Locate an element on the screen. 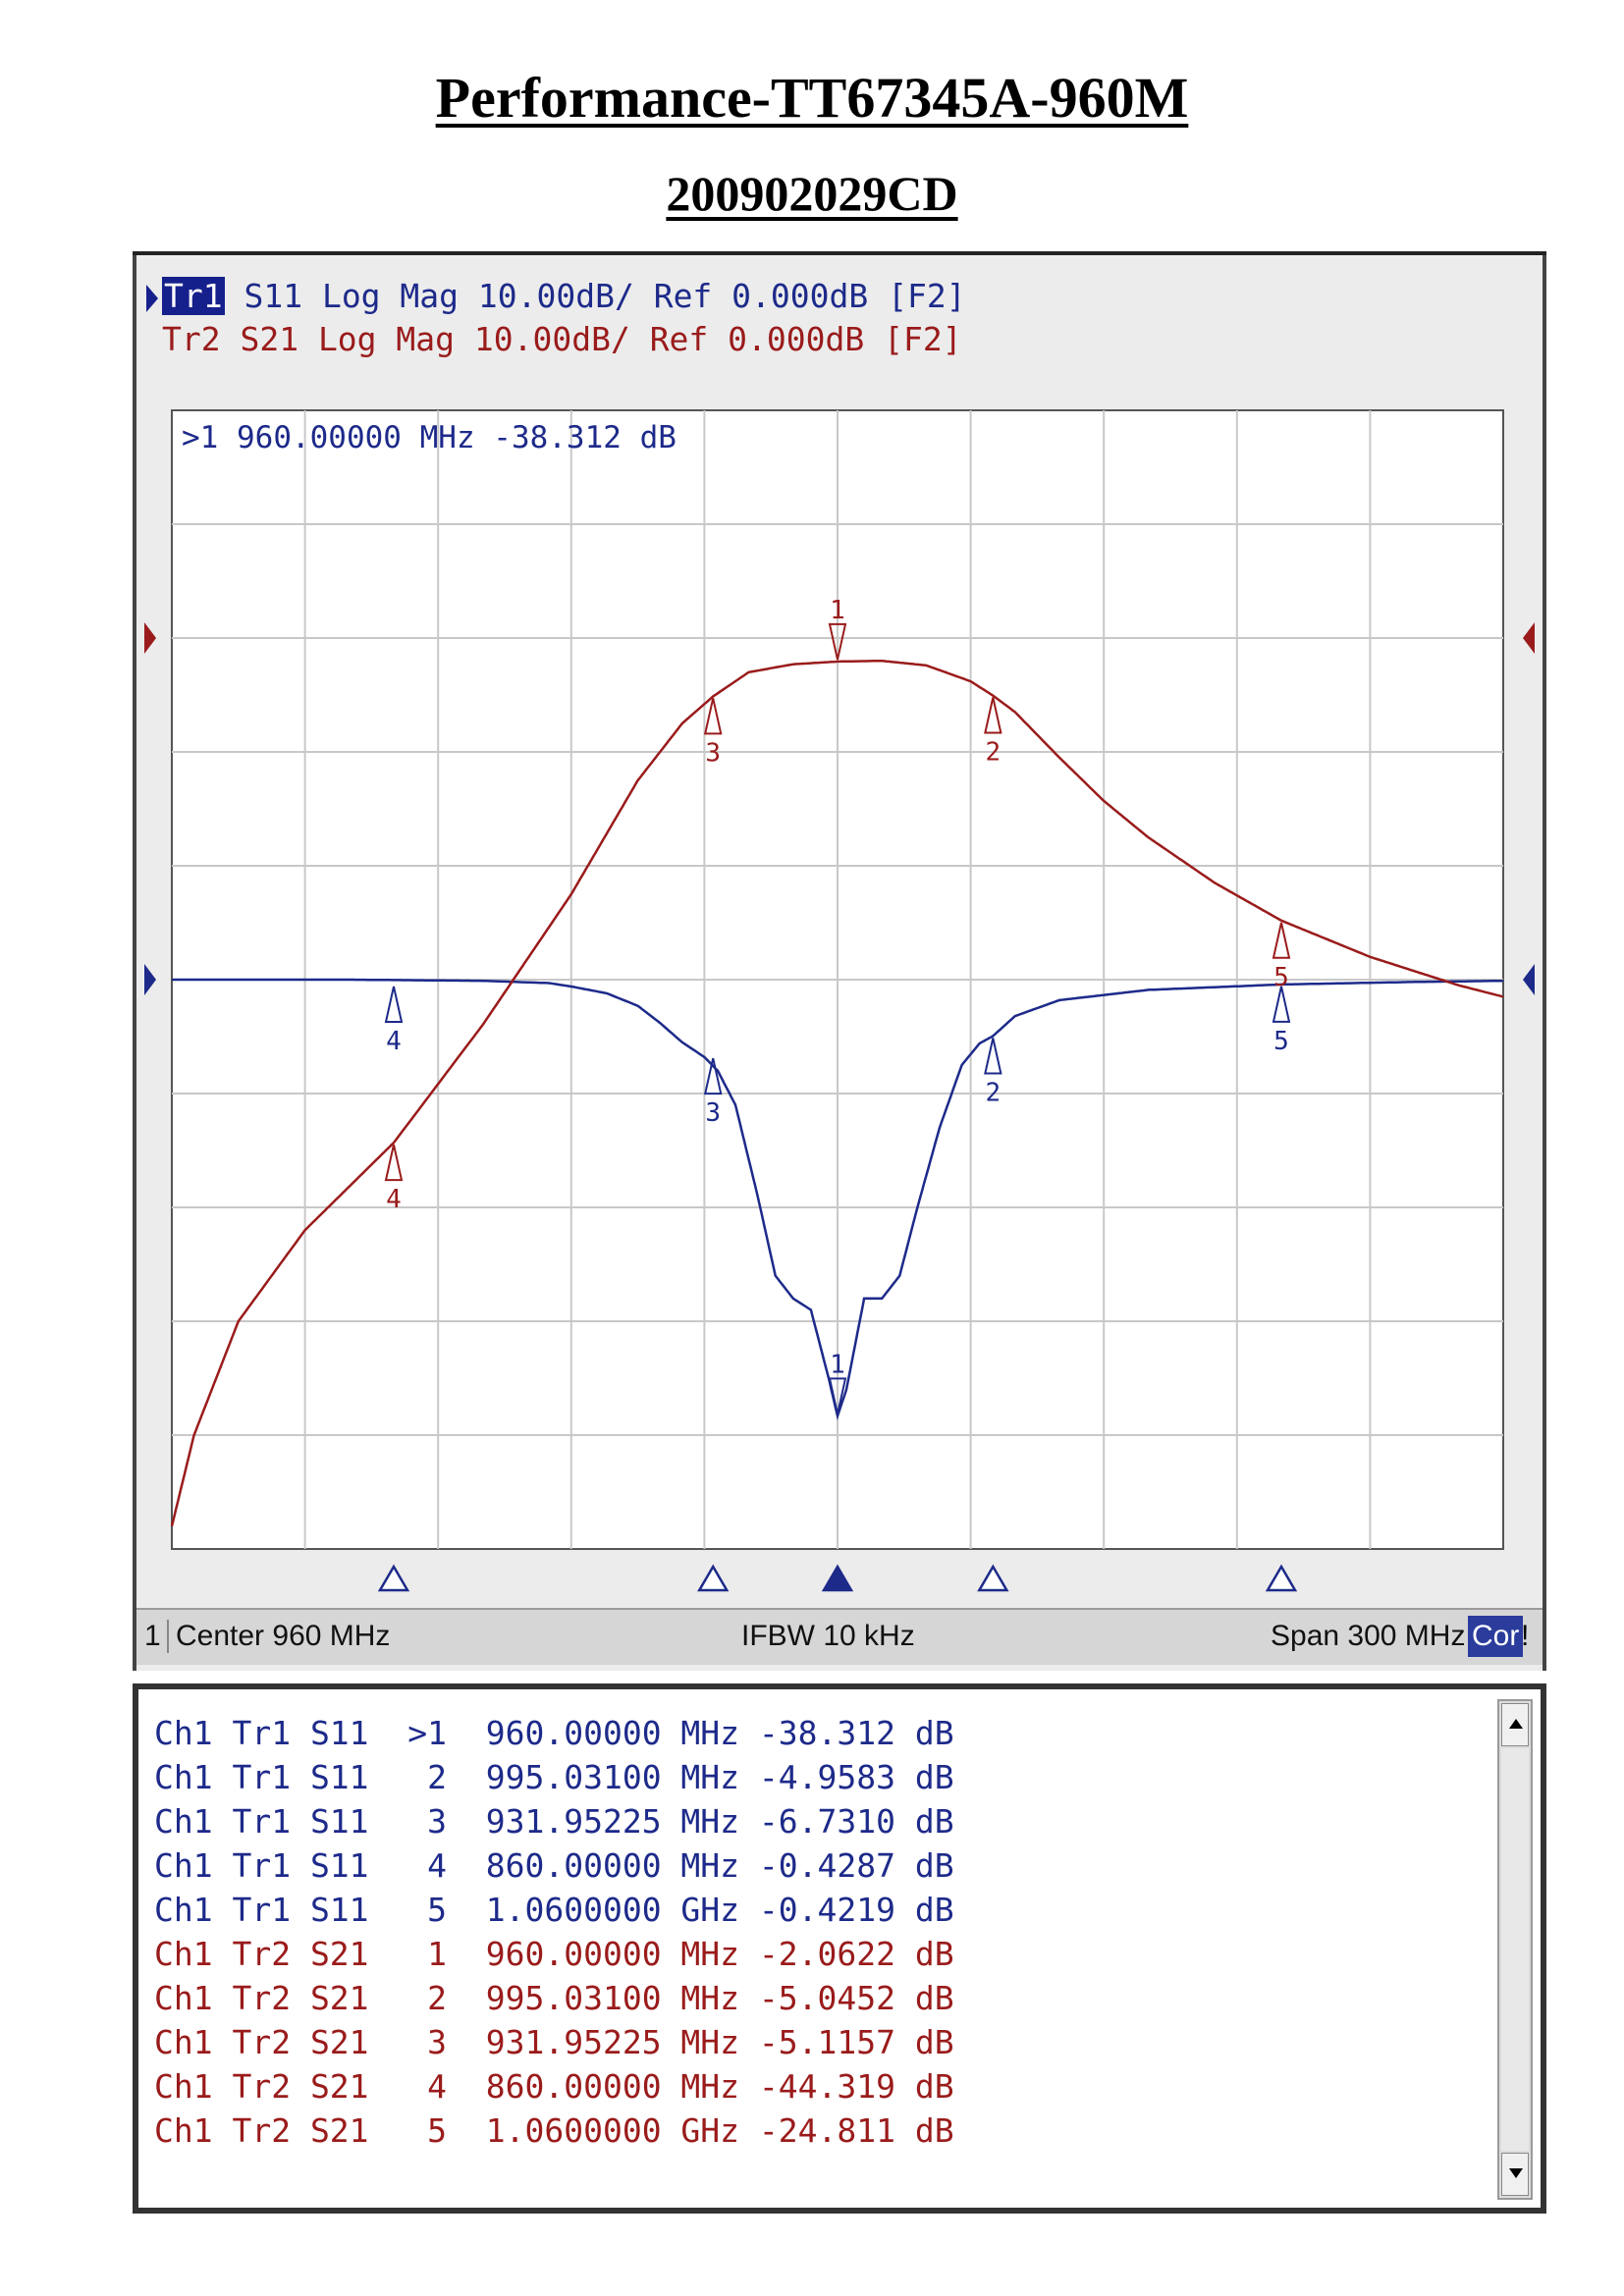  arrow-down-icon is located at coordinates (1516, 2173).